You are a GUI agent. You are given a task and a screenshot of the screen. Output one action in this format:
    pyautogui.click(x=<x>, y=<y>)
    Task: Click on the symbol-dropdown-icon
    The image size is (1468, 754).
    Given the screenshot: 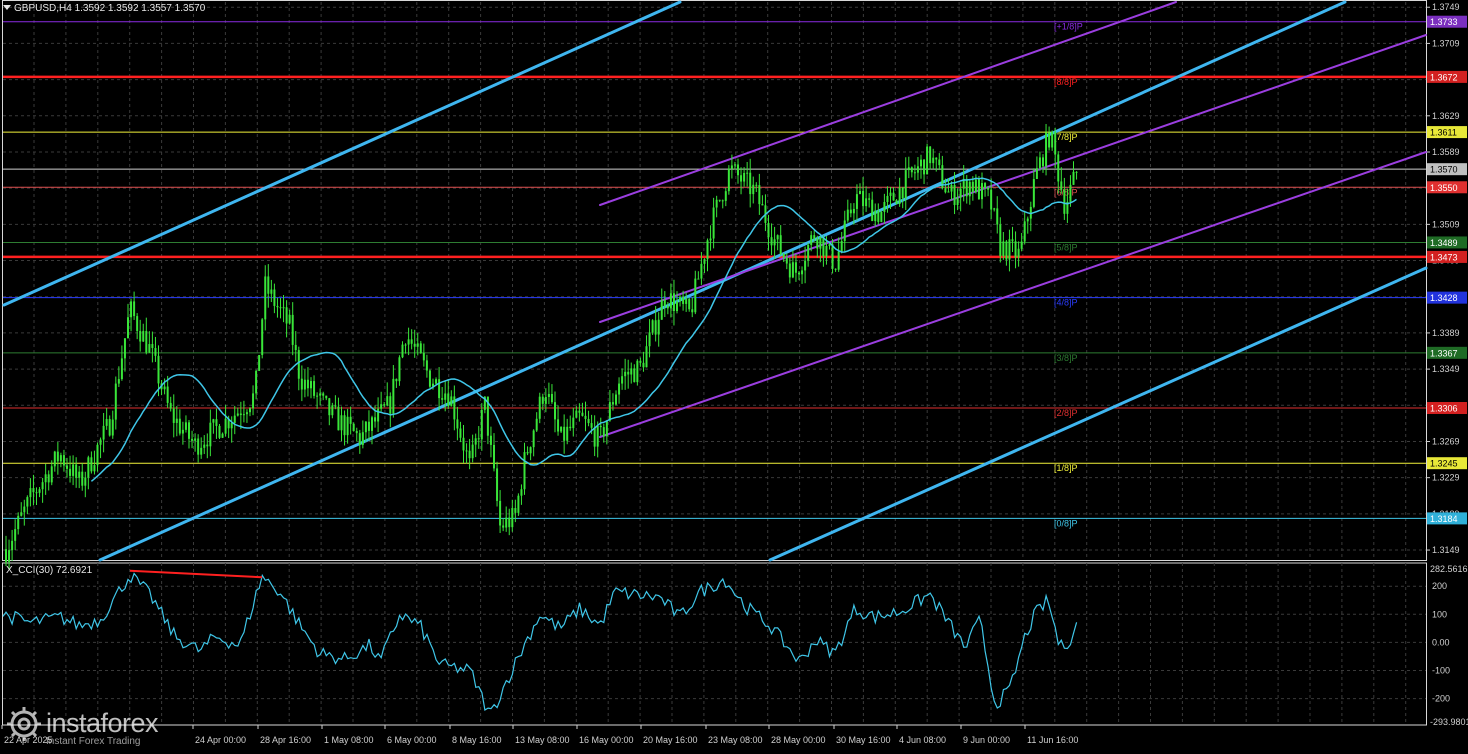 What is the action you would take?
    pyautogui.click(x=7, y=7)
    